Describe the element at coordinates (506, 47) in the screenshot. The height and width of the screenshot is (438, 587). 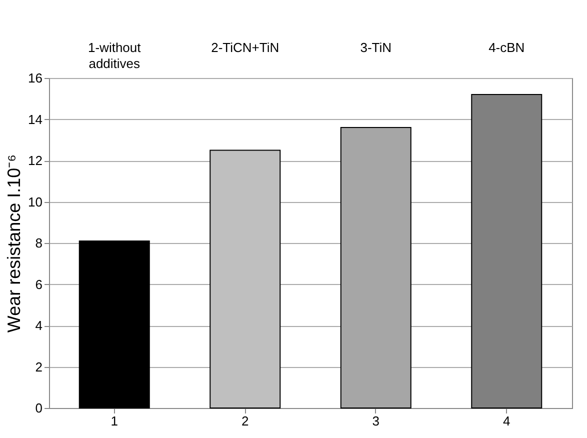
I see `text: 4-cBN` at that location.